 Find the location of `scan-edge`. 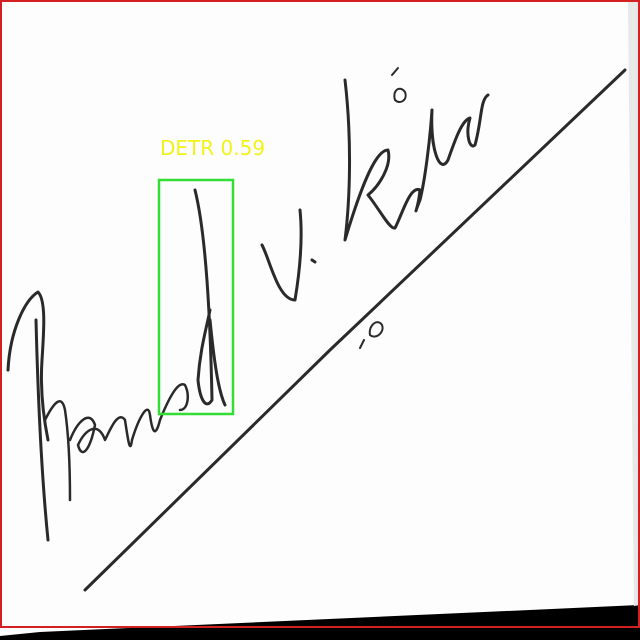

scan-edge is located at coordinates (320, 622).